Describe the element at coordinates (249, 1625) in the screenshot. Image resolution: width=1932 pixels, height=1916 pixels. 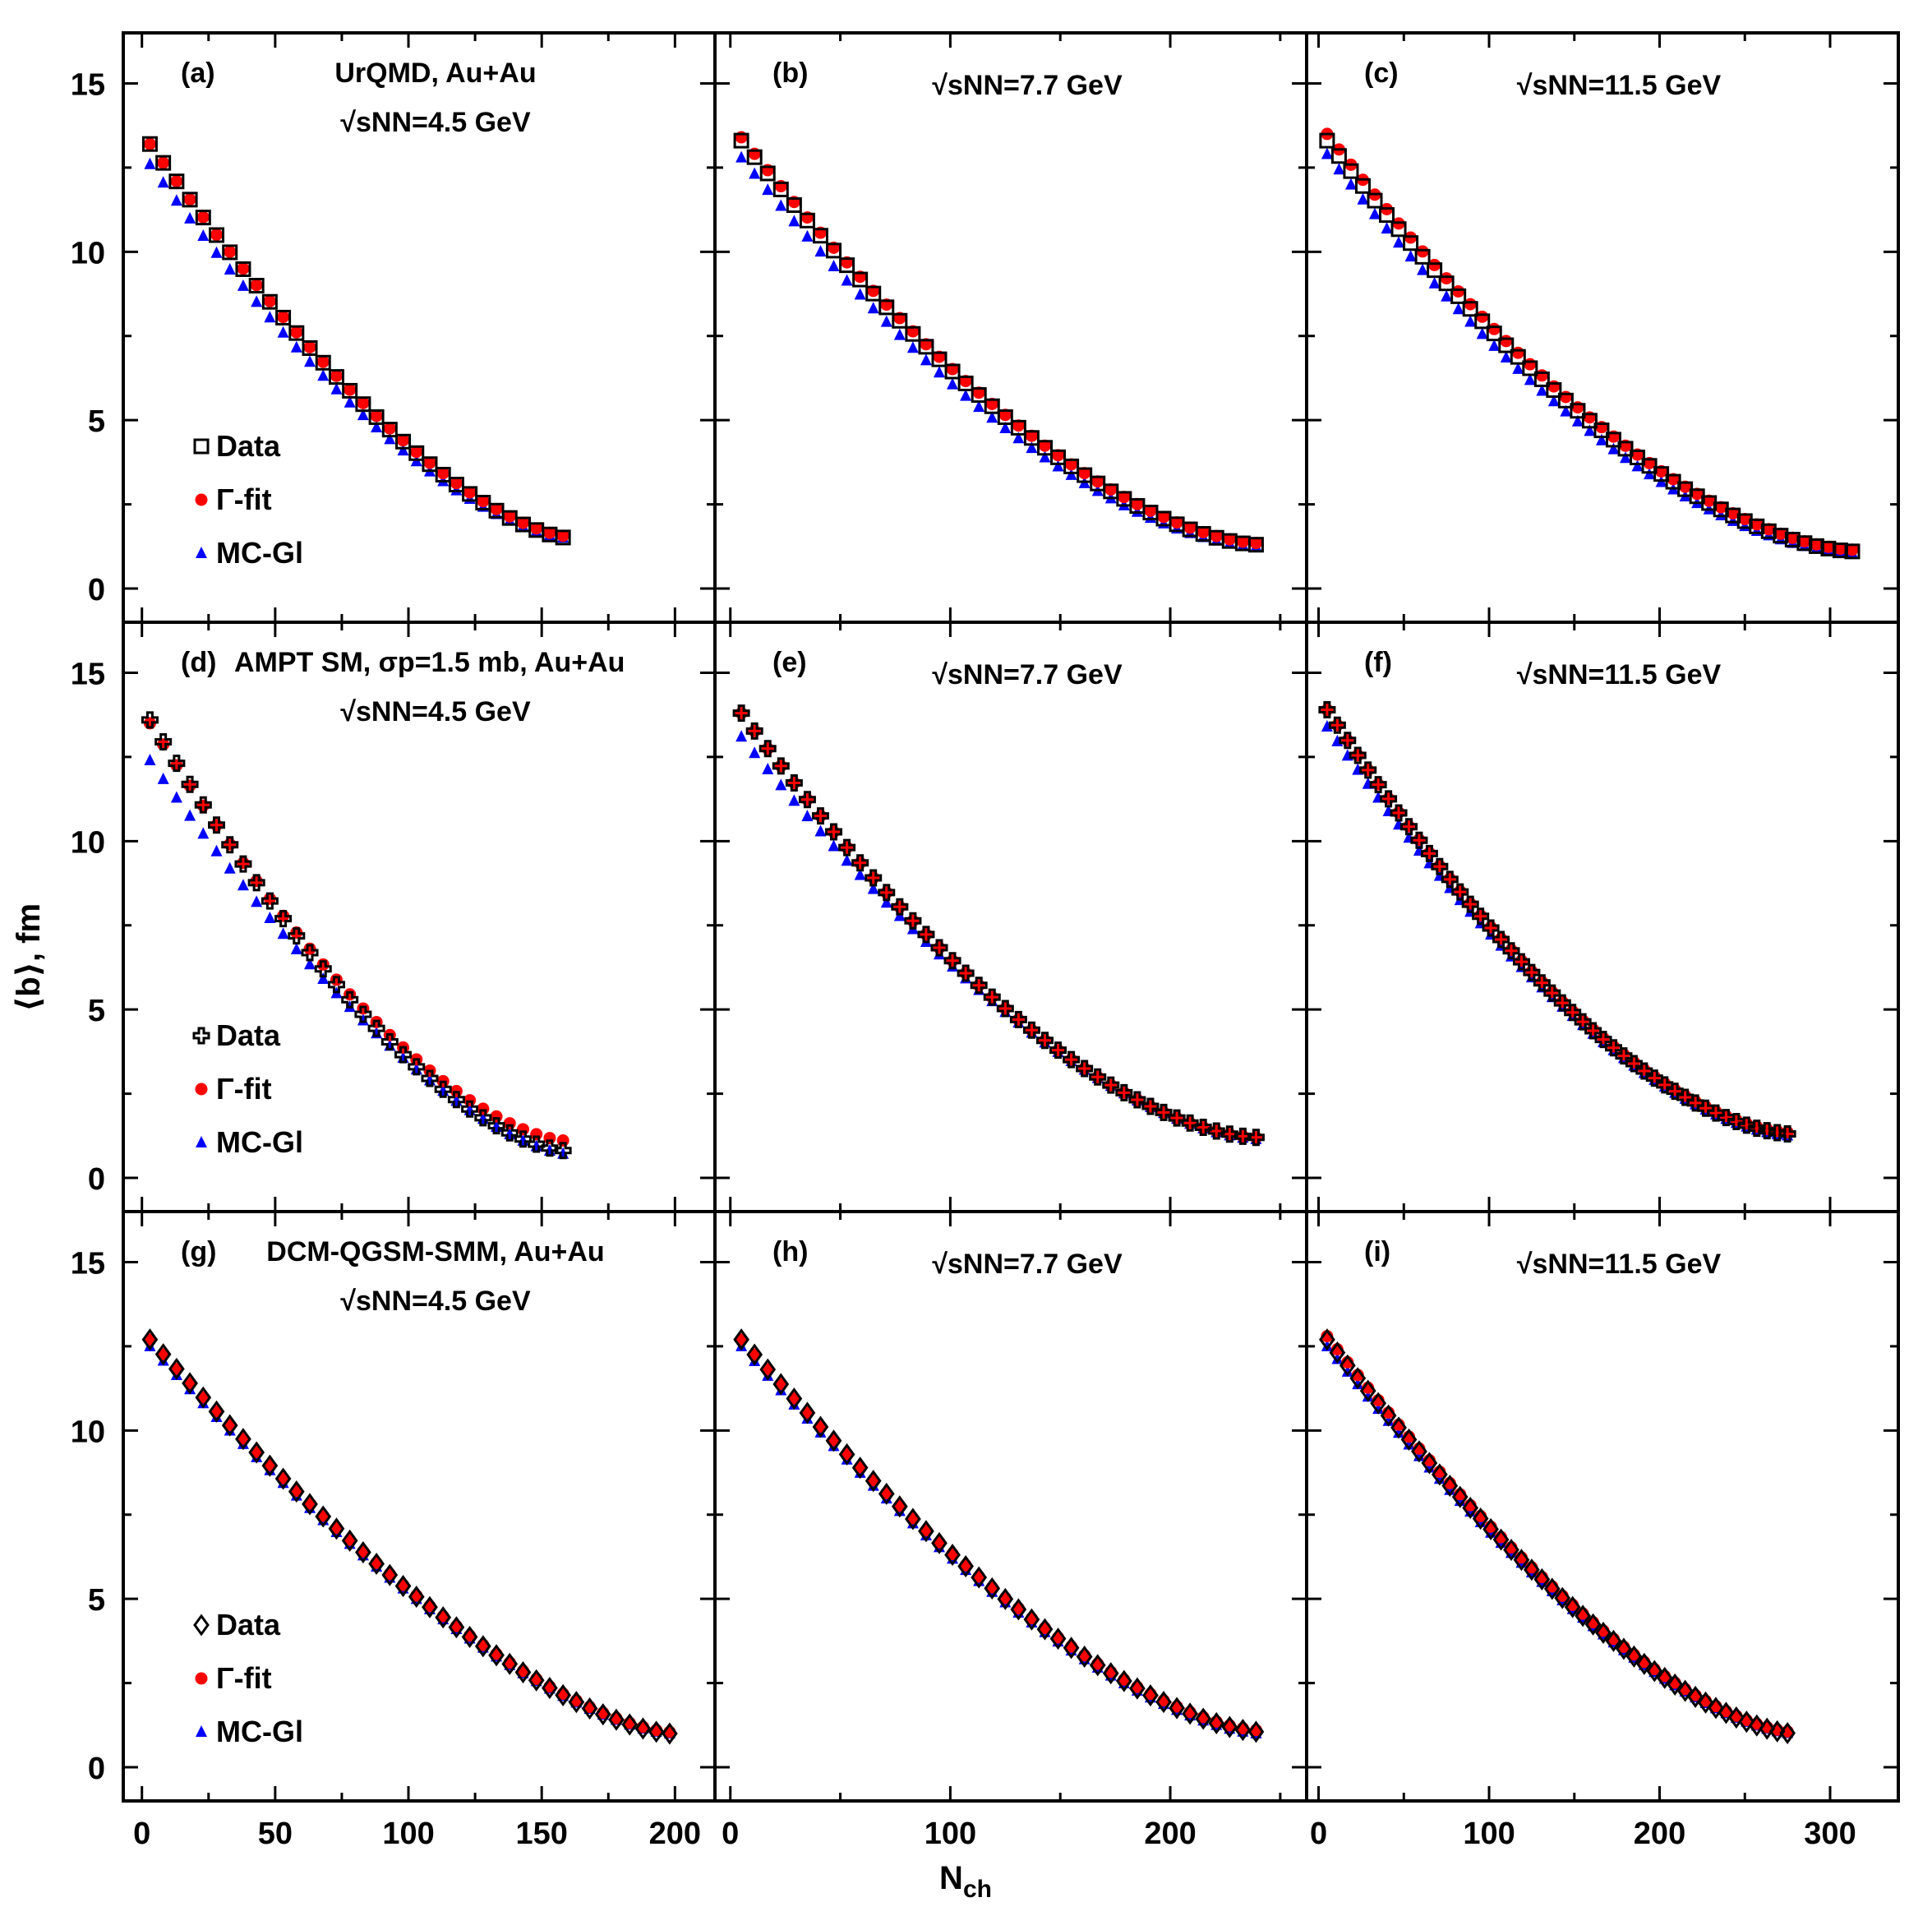
I see `legend-data-label: Data` at that location.